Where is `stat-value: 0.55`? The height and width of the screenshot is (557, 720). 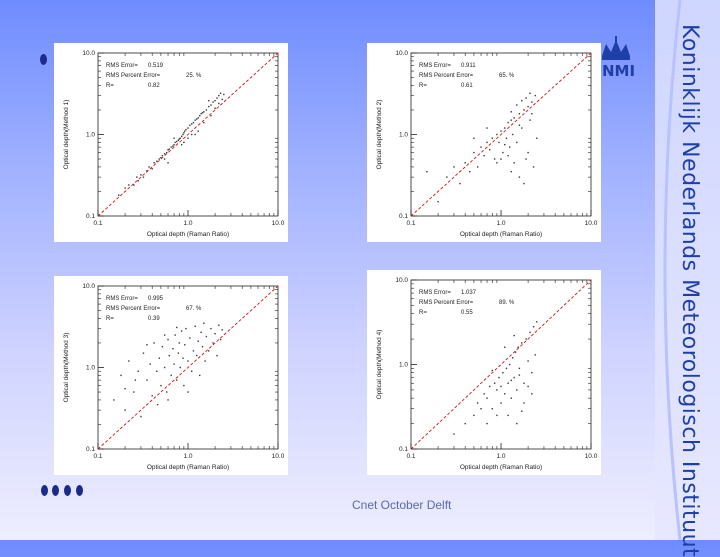 stat-value: 0.55 is located at coordinates (467, 313).